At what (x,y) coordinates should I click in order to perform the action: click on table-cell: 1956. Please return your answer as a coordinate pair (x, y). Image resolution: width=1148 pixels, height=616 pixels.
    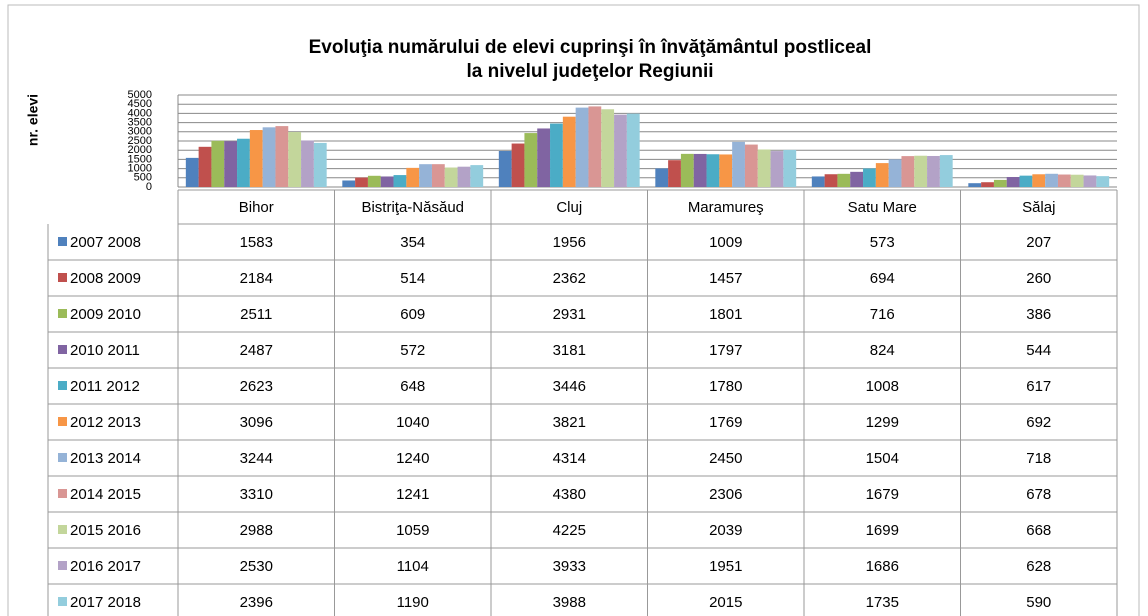
    Looking at the image, I should click on (569, 242).